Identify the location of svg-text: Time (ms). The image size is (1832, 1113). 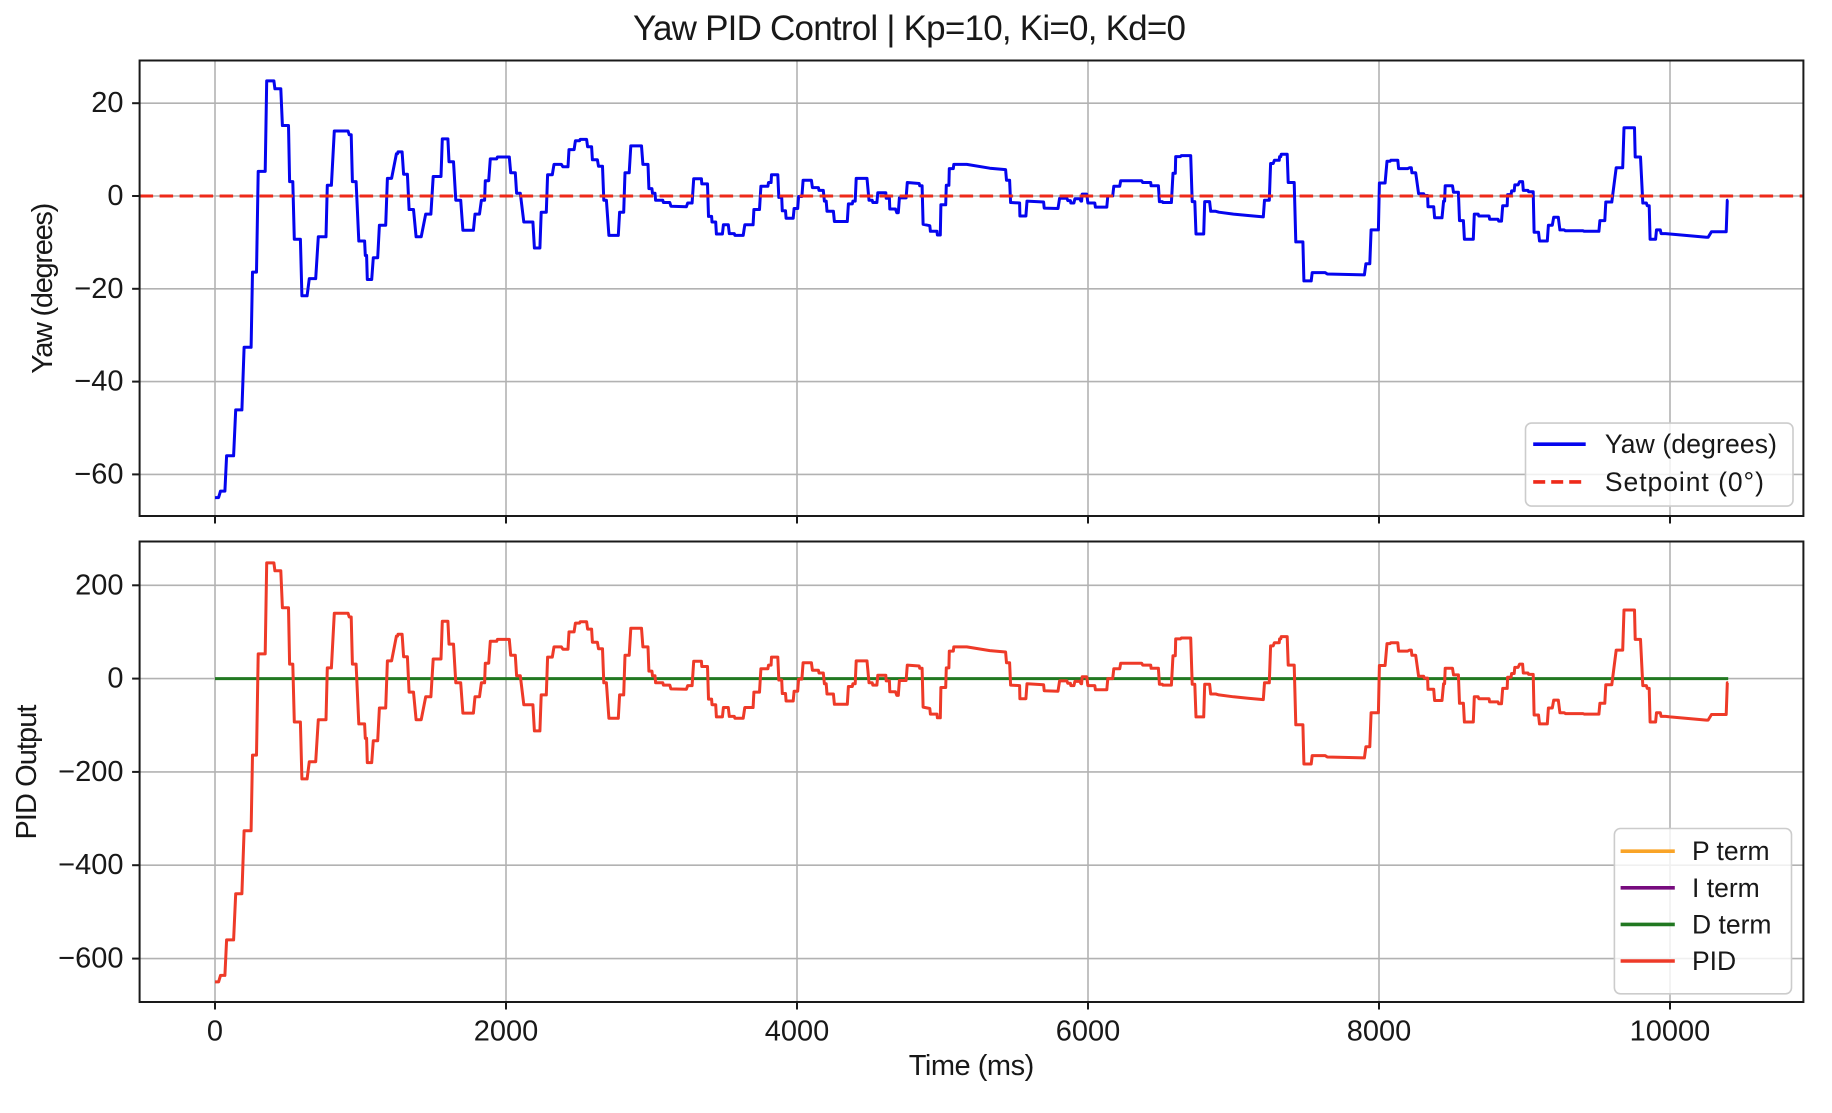
(972, 1066).